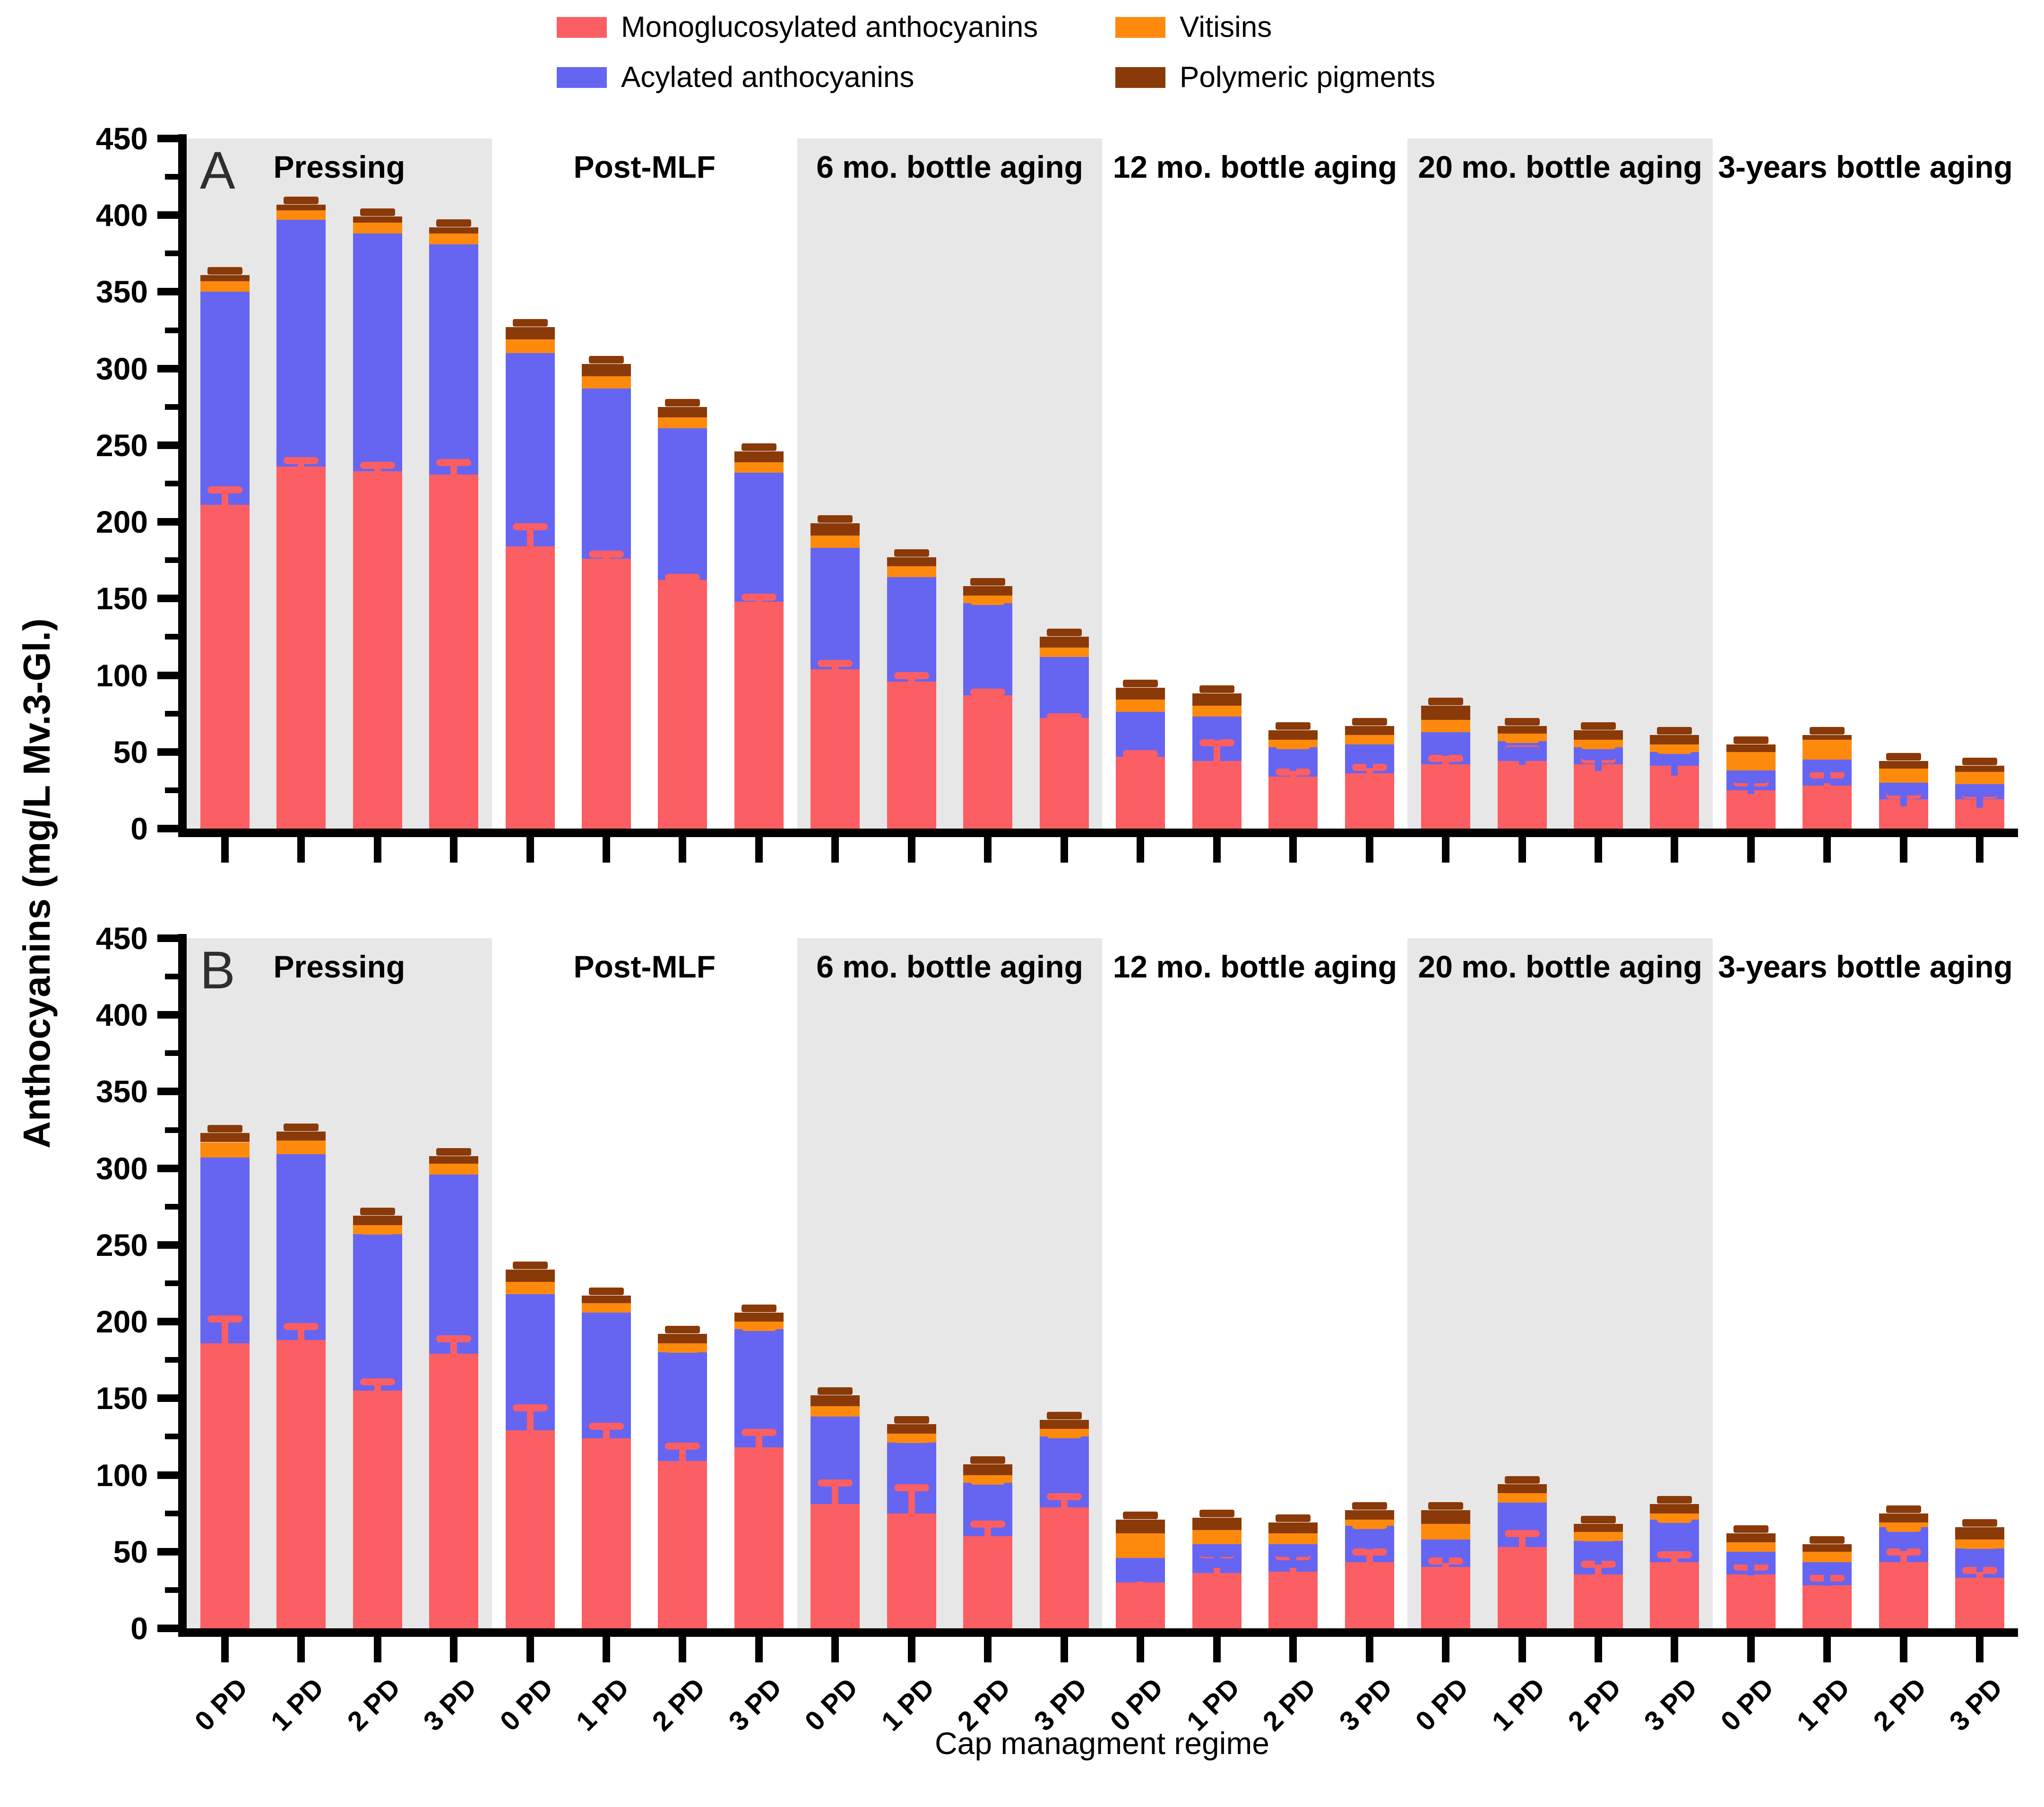 This screenshot has height=1807, width=2044. Describe the element at coordinates (1903, 1524) in the screenshot. I see `bar-segment-vitisin` at that location.